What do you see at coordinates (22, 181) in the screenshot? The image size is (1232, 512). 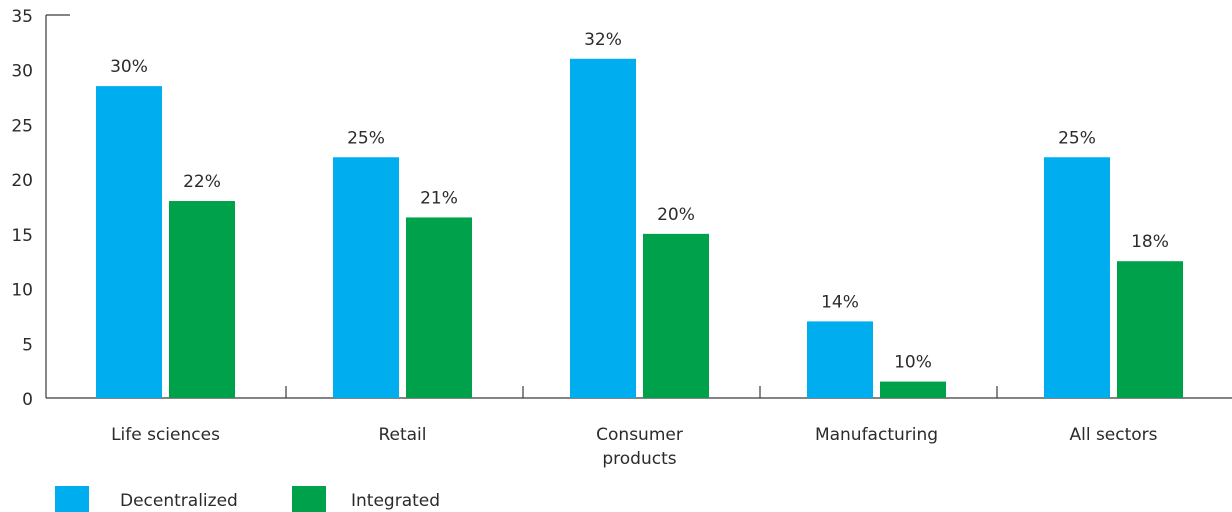 I see `y-tick-label: 20` at bounding box center [22, 181].